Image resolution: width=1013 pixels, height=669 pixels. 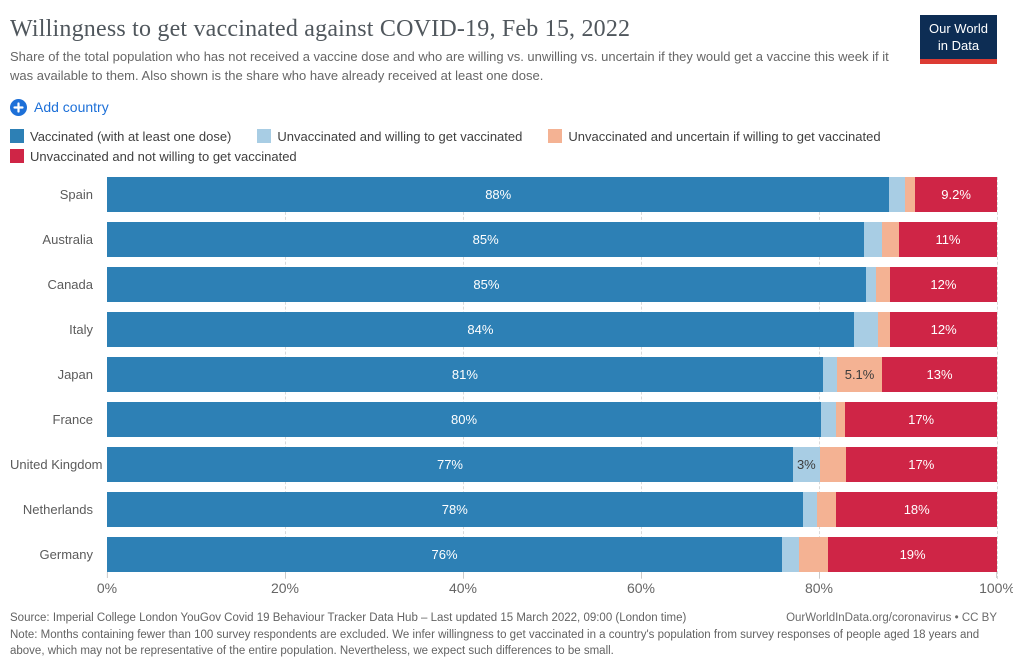 I want to click on bar-segment-uncertain: 5.1%, so click(x=860, y=374).